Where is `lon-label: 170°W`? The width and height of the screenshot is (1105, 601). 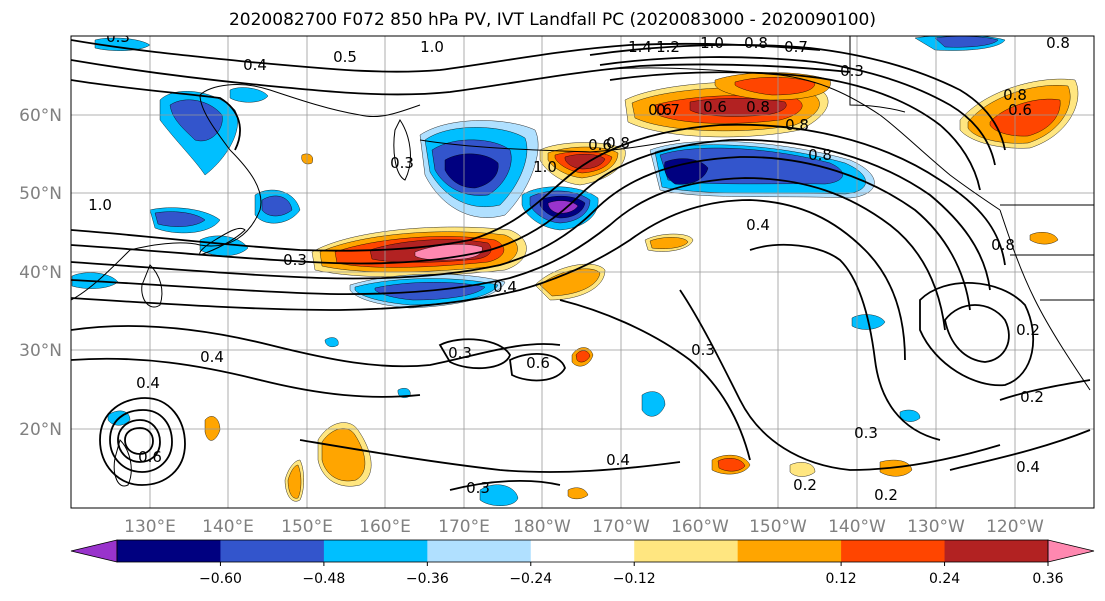
lon-label: 170°W is located at coordinates (621, 527).